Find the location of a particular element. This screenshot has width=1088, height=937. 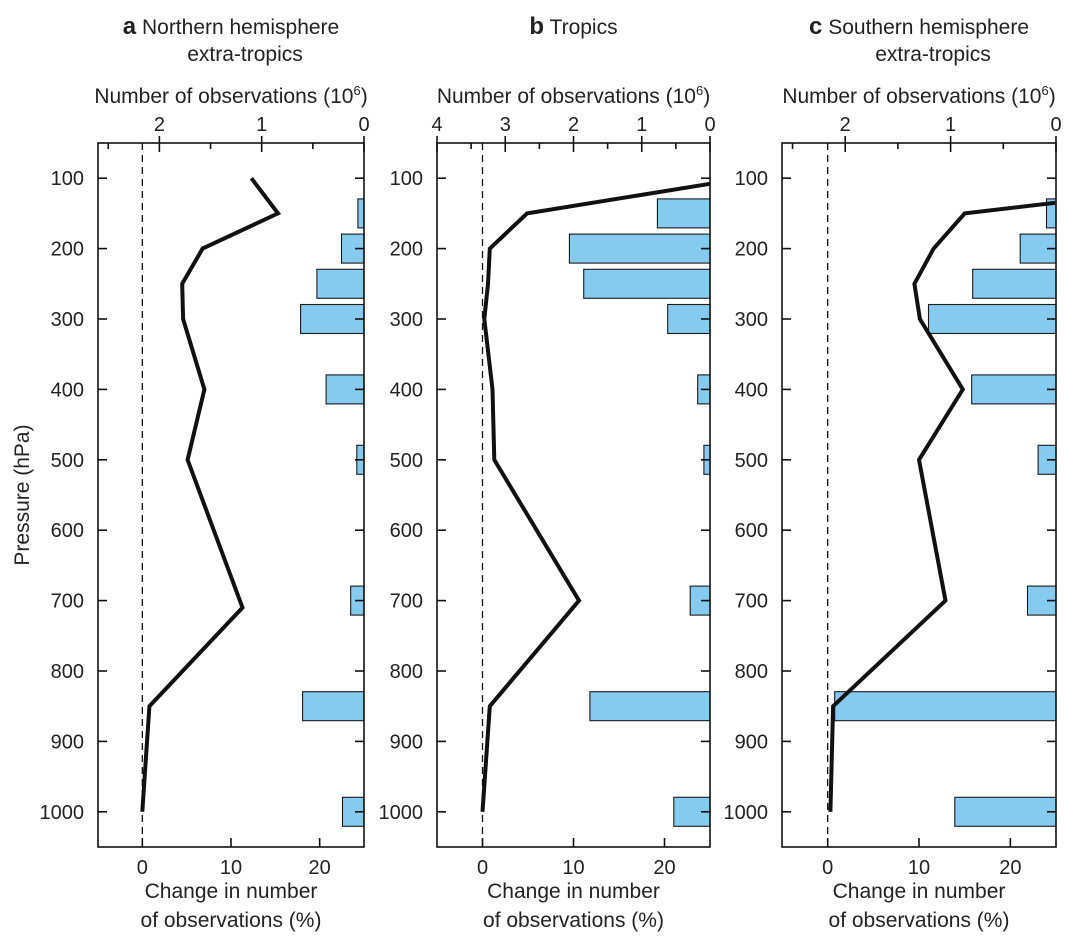

panel-title: b Tropics is located at coordinates (573, 26).